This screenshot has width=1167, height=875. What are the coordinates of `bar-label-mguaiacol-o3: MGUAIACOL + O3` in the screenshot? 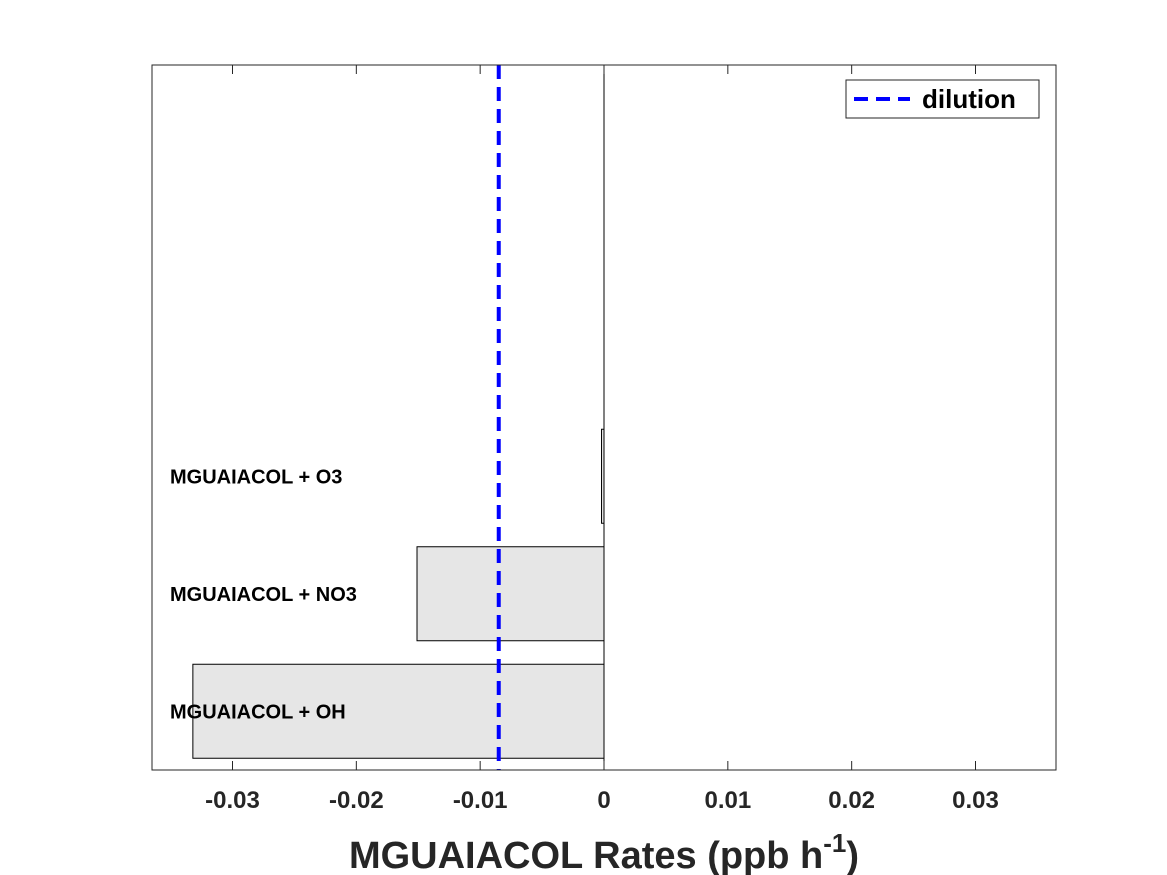 It's located at (256, 477).